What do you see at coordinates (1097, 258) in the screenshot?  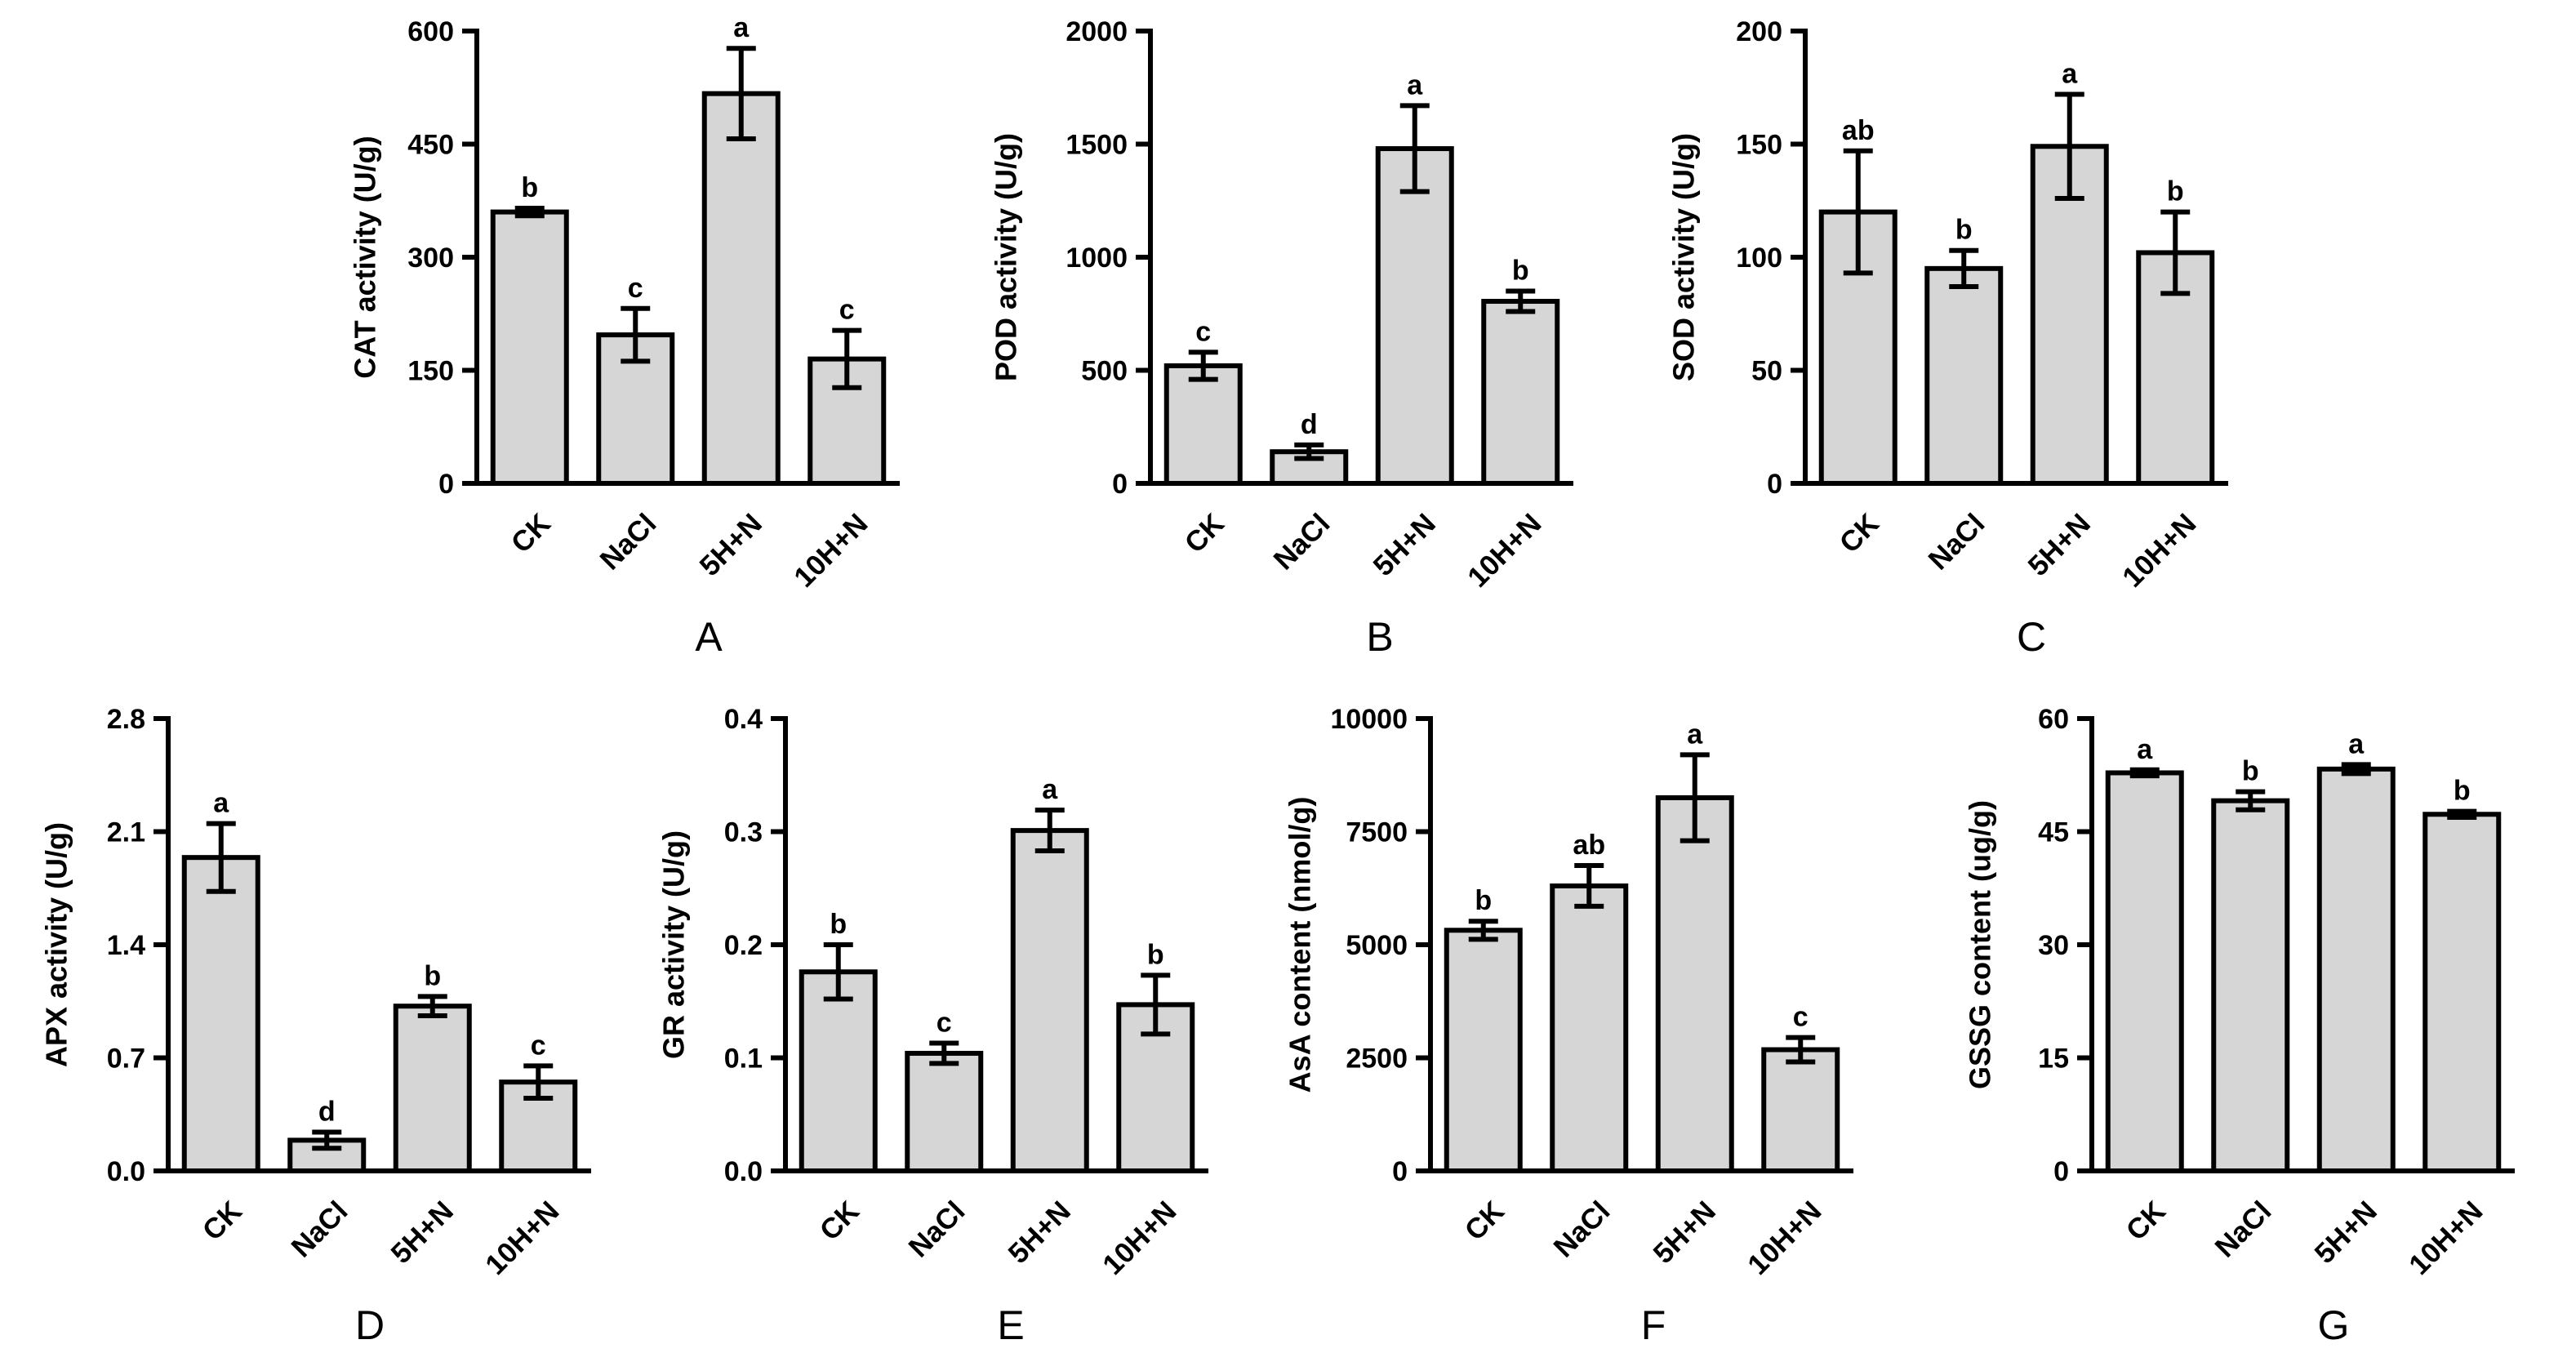 I see `y-tick-label: 1000` at bounding box center [1097, 258].